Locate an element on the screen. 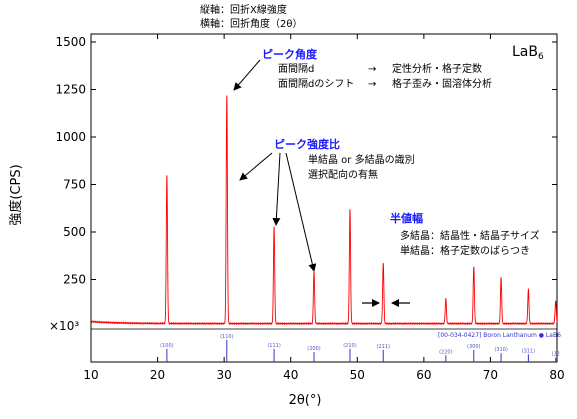 This screenshot has height=419, width=577. x-tick-label-1: 20 is located at coordinates (157, 375).